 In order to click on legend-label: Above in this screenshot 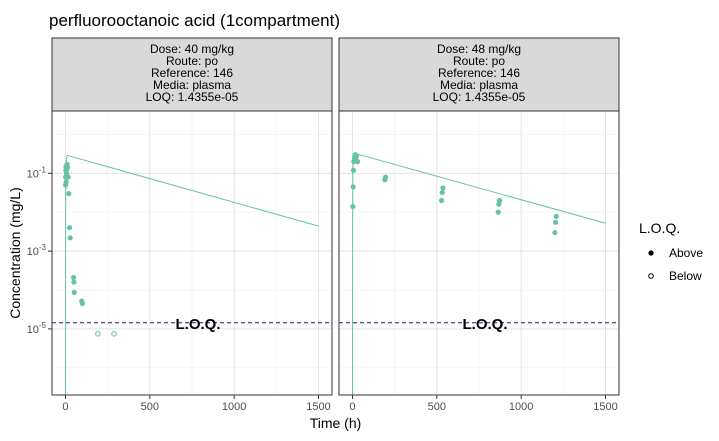, I will do `click(686, 253)`.